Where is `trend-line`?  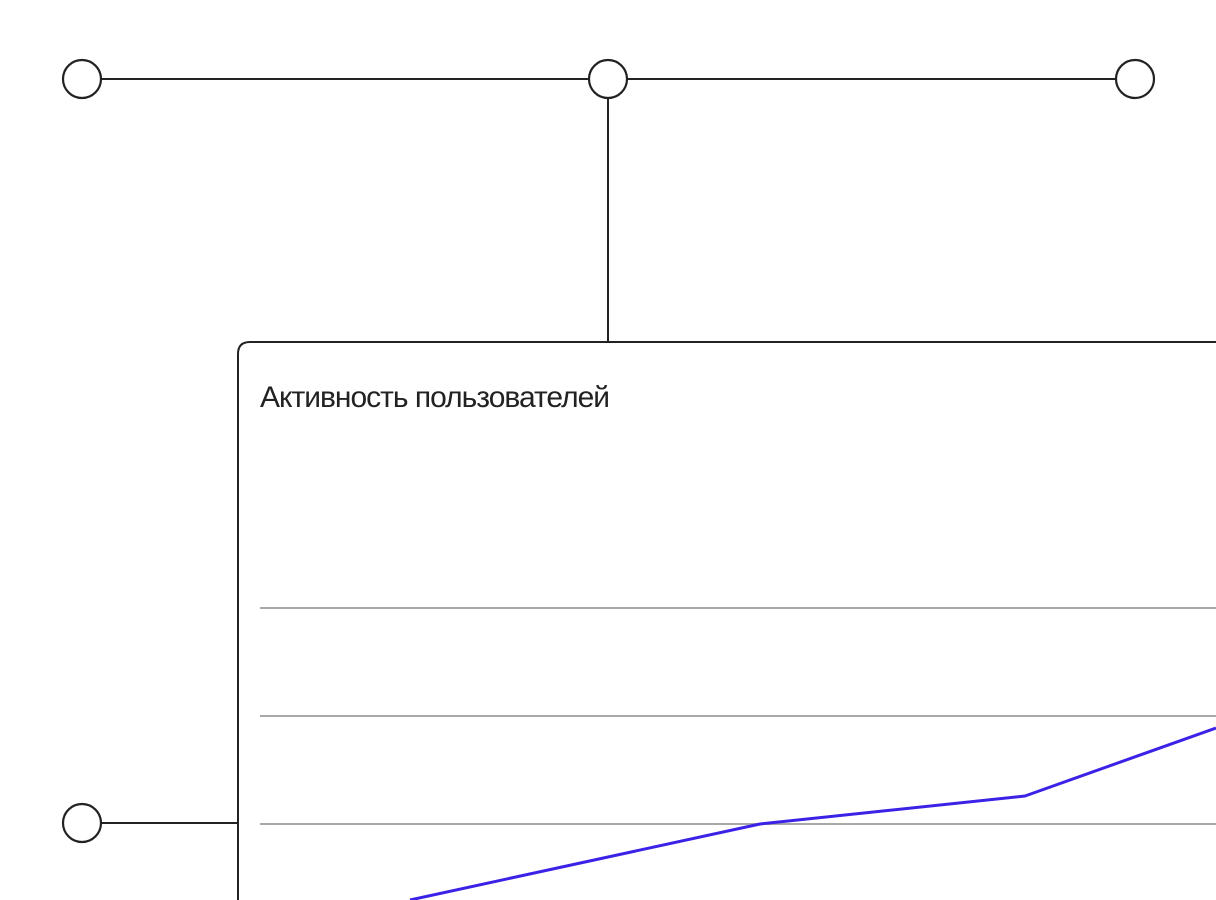
trend-line is located at coordinates (812, 813).